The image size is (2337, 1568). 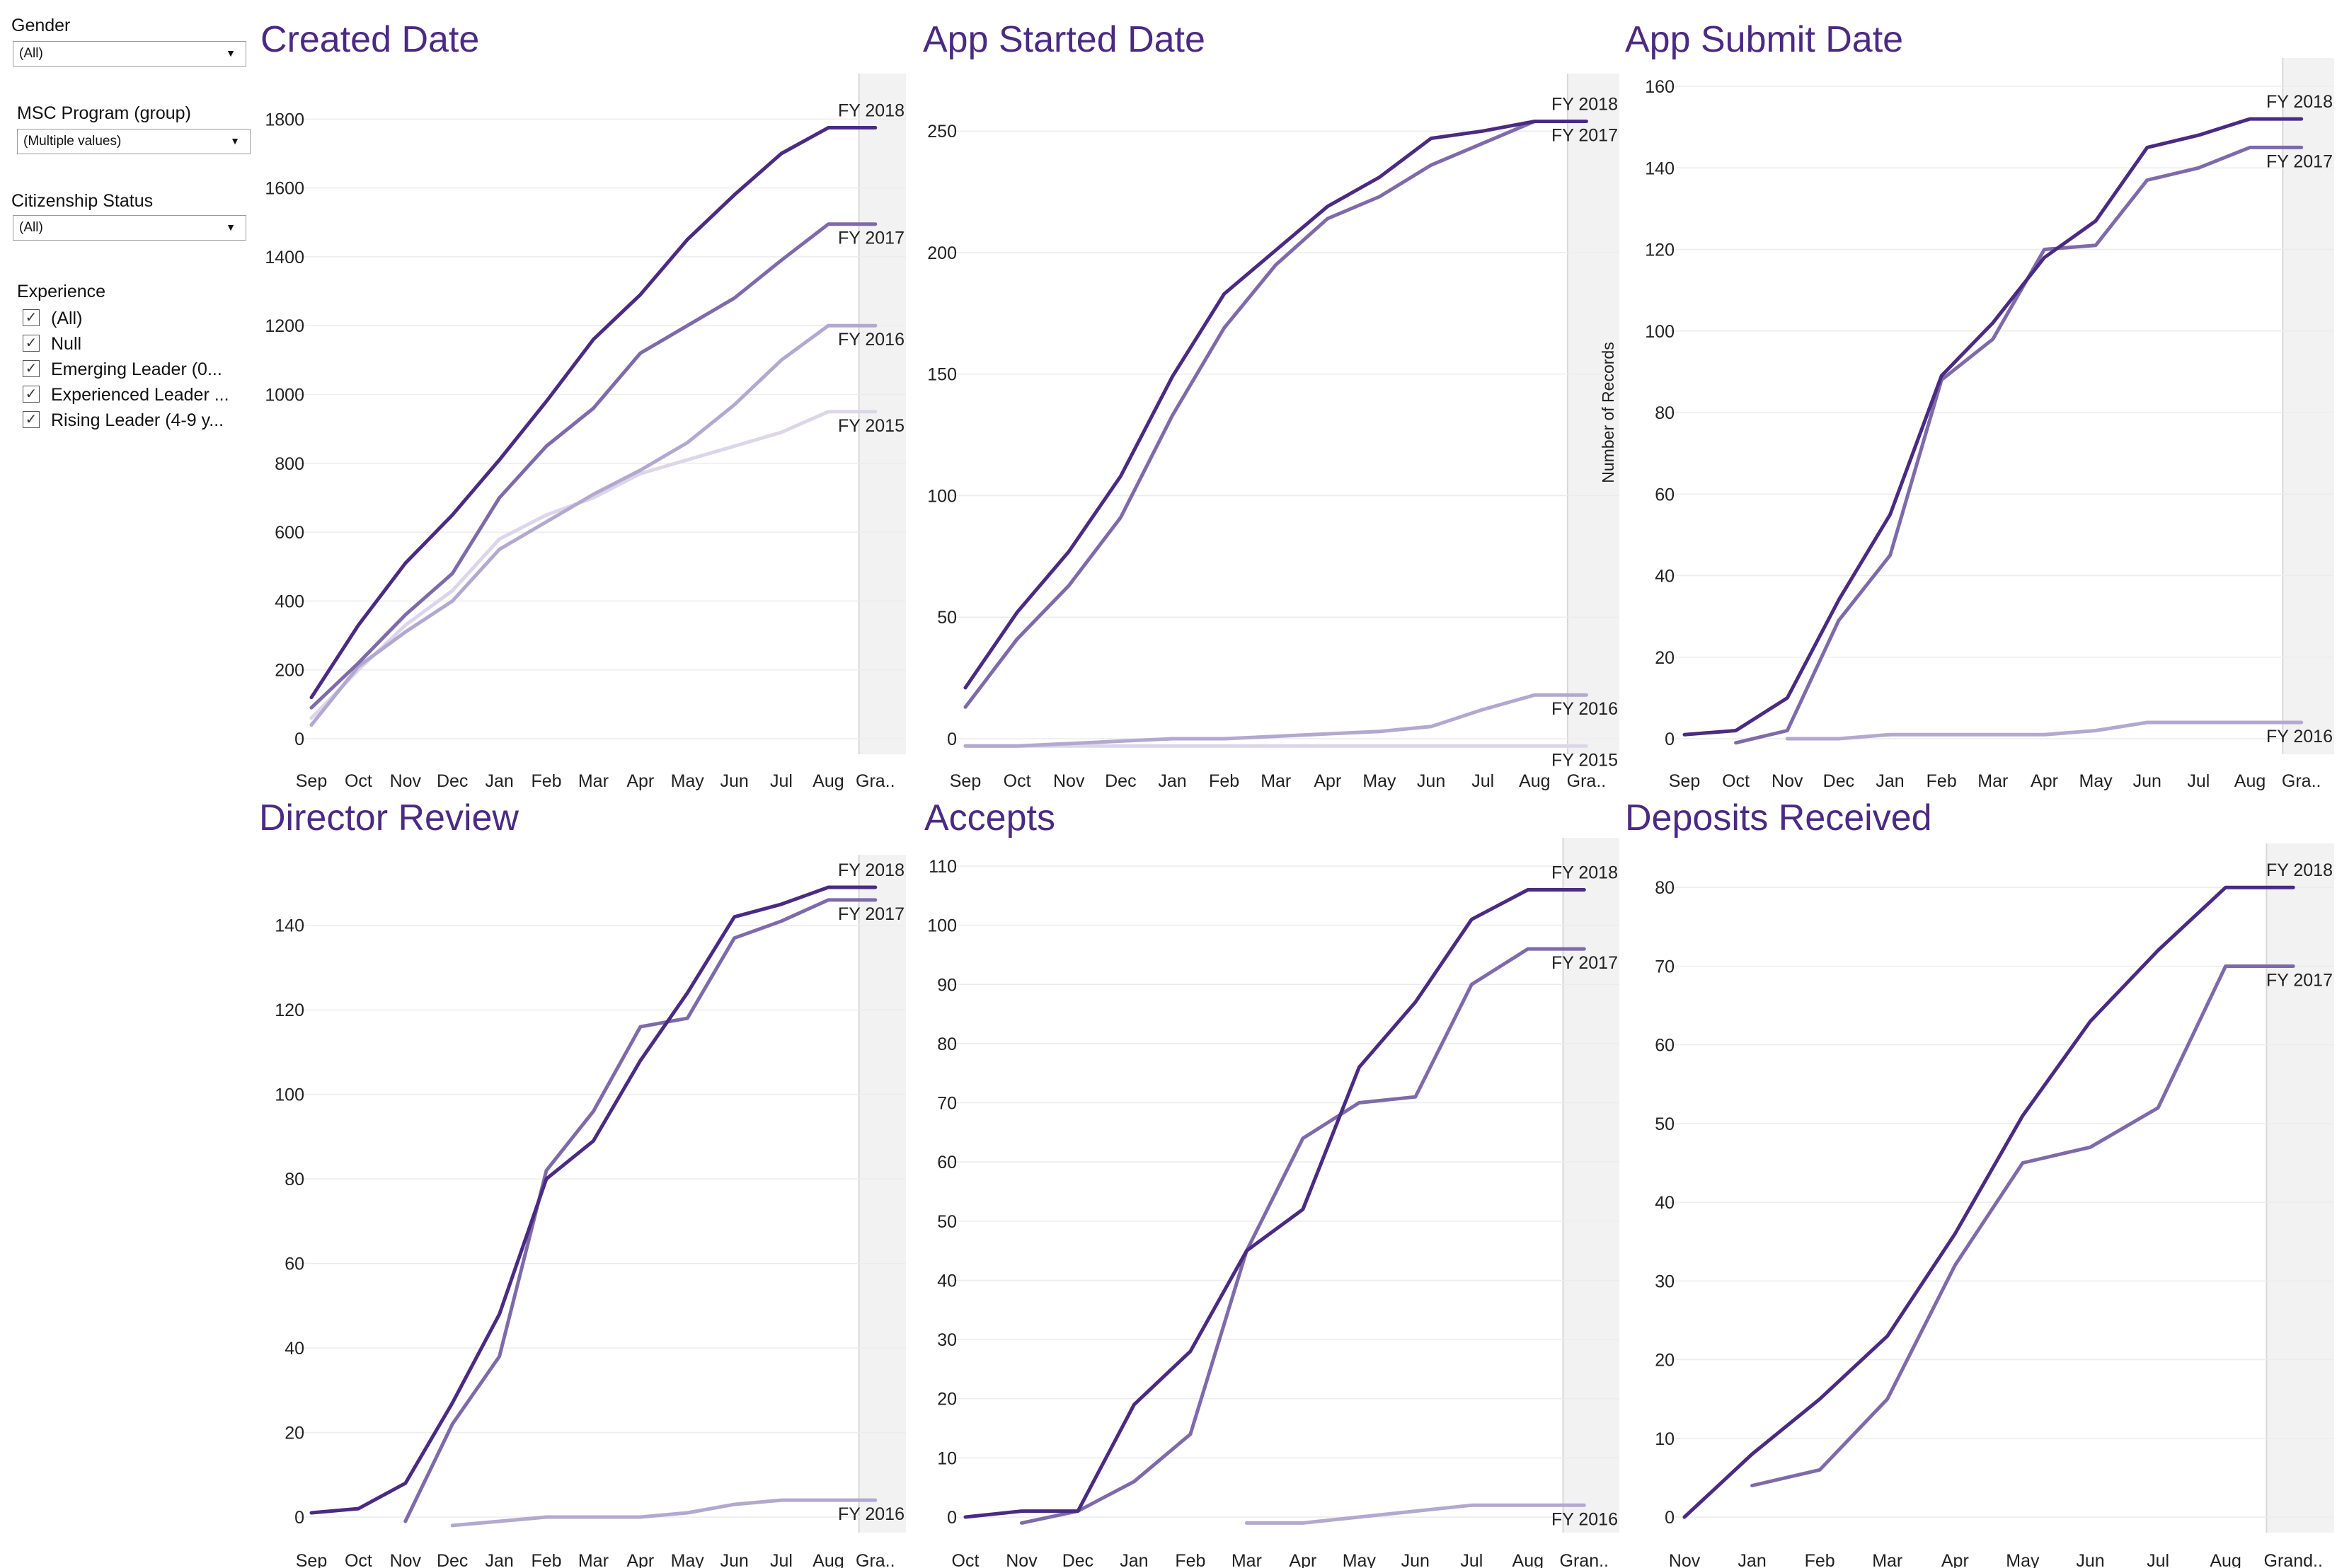 What do you see at coordinates (1778, 817) in the screenshot?
I see `chart-title-deposits-received: Deposits Received` at bounding box center [1778, 817].